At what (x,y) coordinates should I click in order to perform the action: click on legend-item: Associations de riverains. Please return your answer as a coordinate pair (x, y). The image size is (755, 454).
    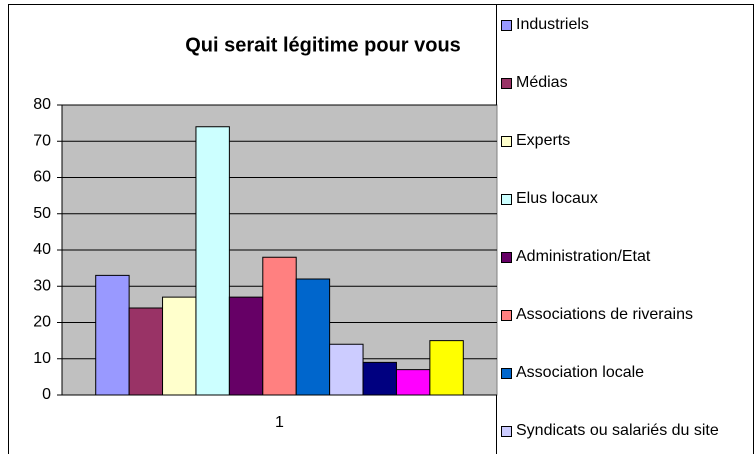
    Looking at the image, I should click on (627, 315).